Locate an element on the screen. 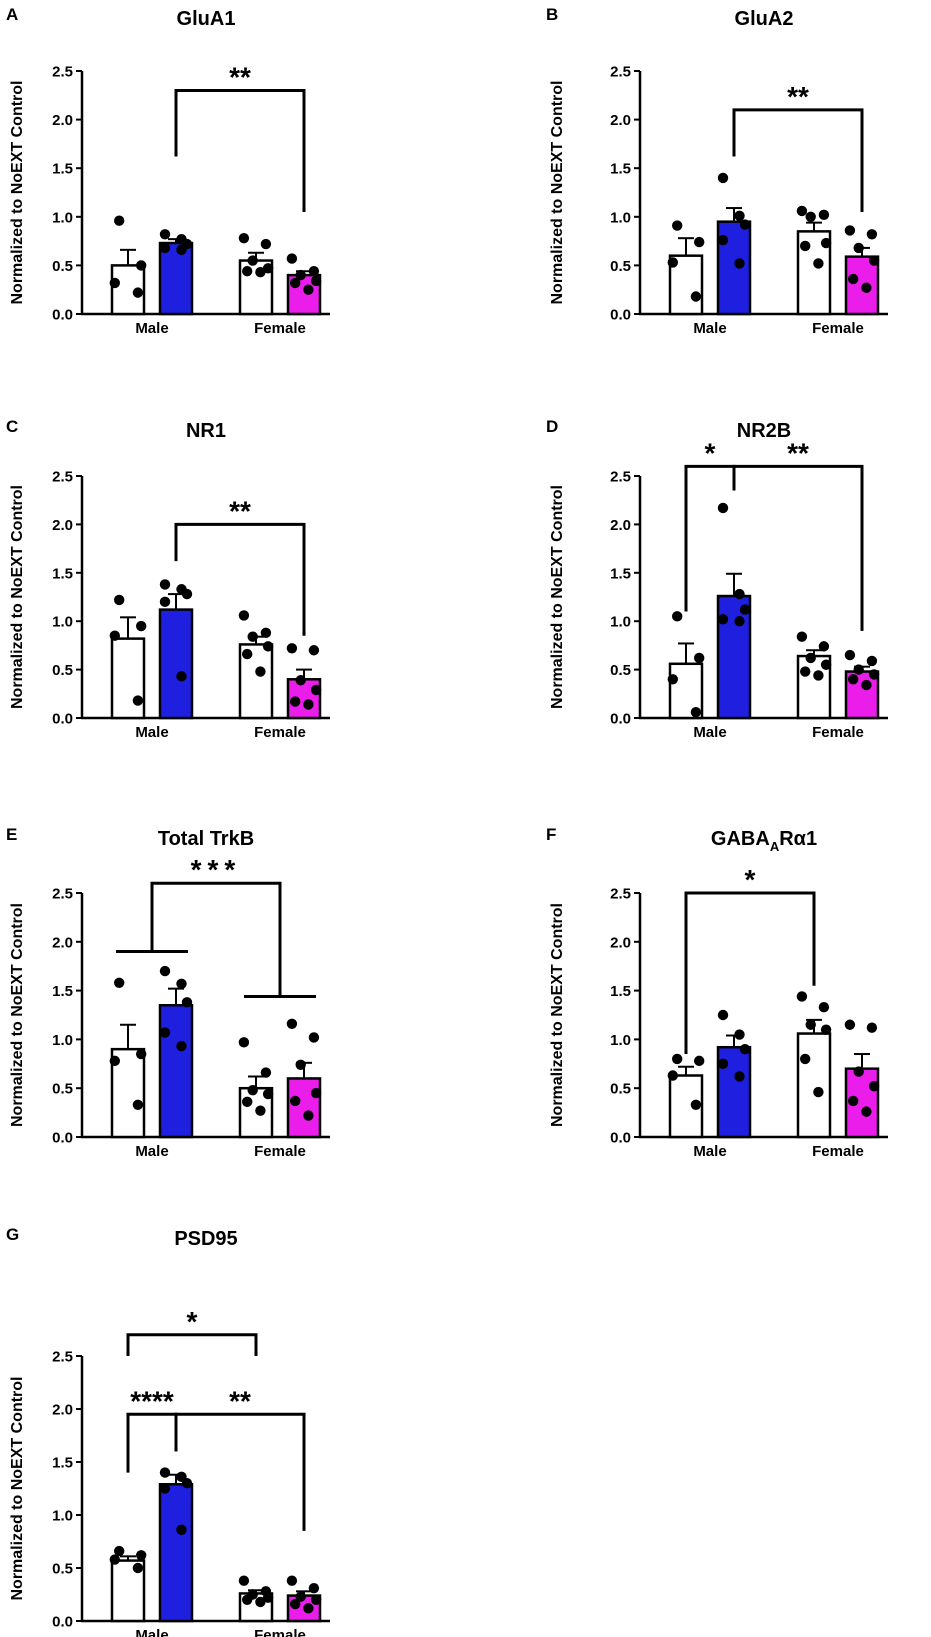  significance-label: * is located at coordinates (192, 1321).